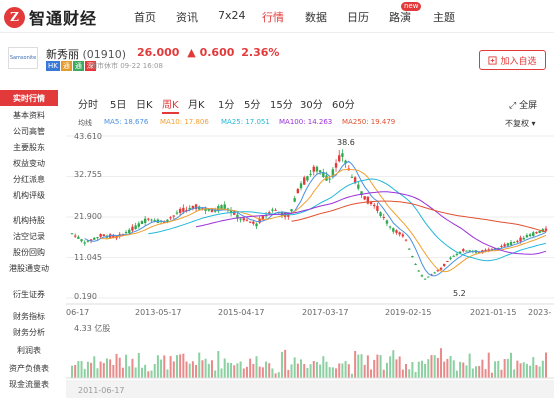  I want to click on nav-item-roadshow: 路演, so click(400, 17).